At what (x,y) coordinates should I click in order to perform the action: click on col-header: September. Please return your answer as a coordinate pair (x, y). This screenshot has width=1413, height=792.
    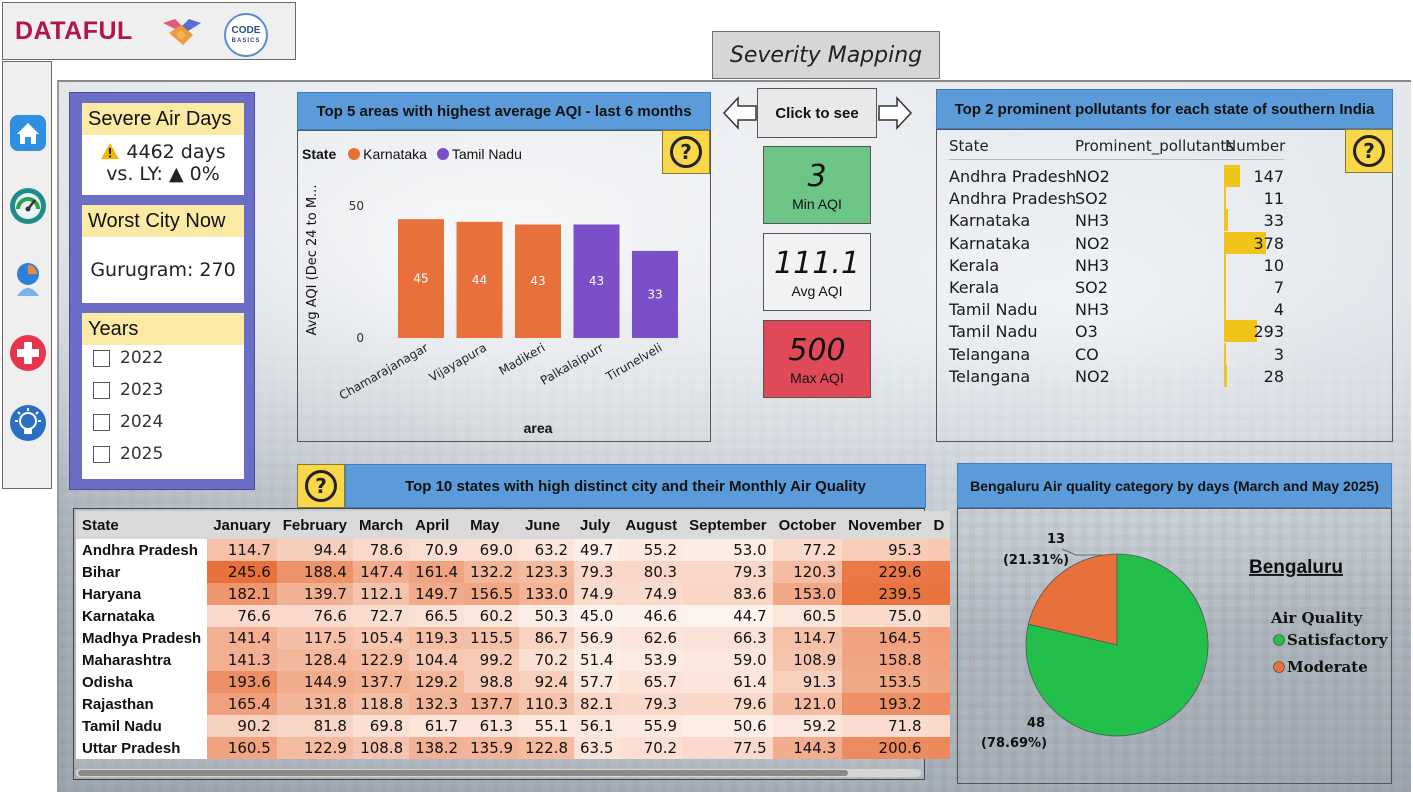
    Looking at the image, I should click on (728, 525).